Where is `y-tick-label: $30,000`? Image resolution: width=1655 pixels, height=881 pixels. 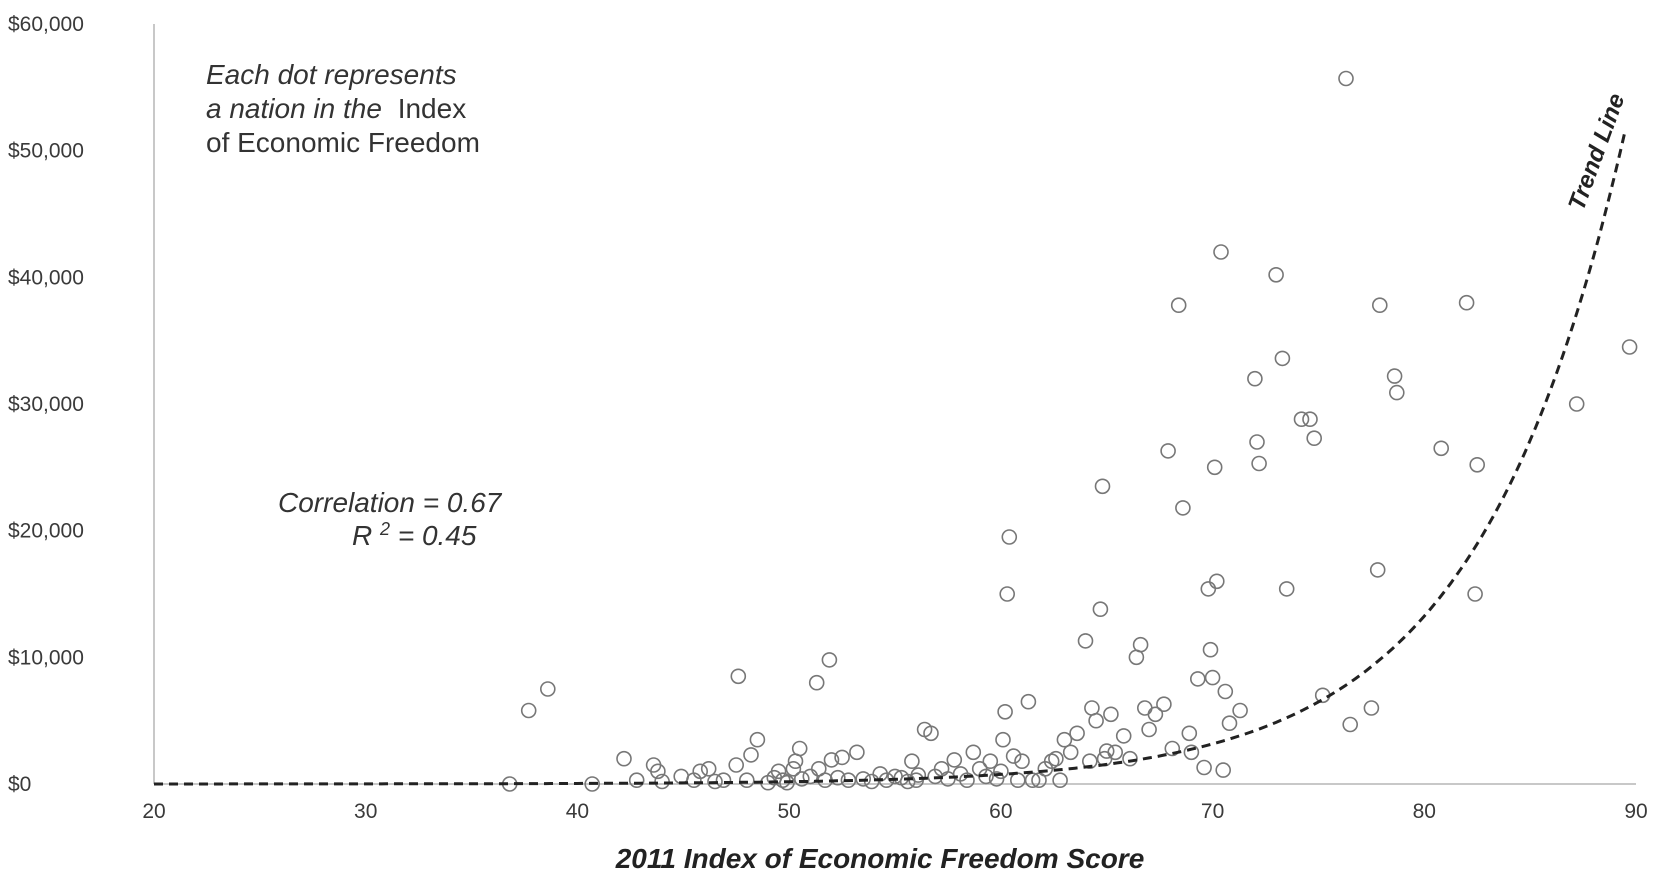
y-tick-label: $30,000 is located at coordinates (46, 404).